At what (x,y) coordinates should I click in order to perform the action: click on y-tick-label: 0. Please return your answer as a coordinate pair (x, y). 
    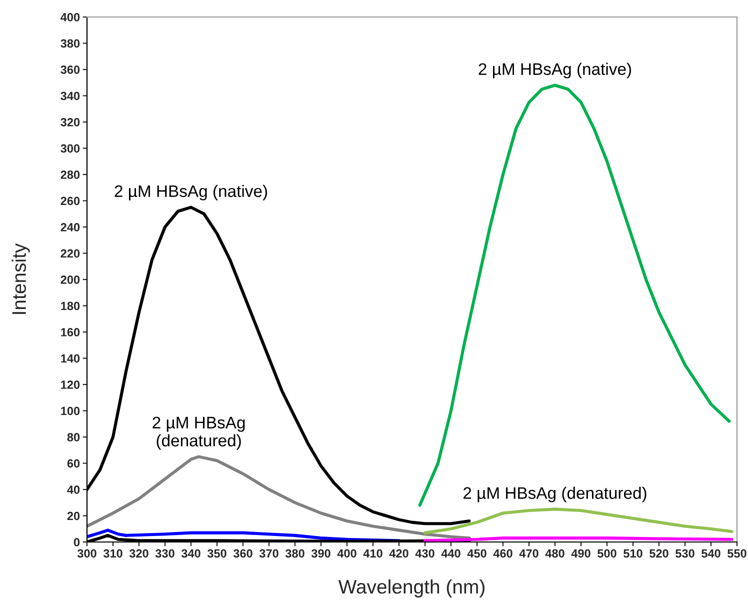
    Looking at the image, I should click on (77, 542).